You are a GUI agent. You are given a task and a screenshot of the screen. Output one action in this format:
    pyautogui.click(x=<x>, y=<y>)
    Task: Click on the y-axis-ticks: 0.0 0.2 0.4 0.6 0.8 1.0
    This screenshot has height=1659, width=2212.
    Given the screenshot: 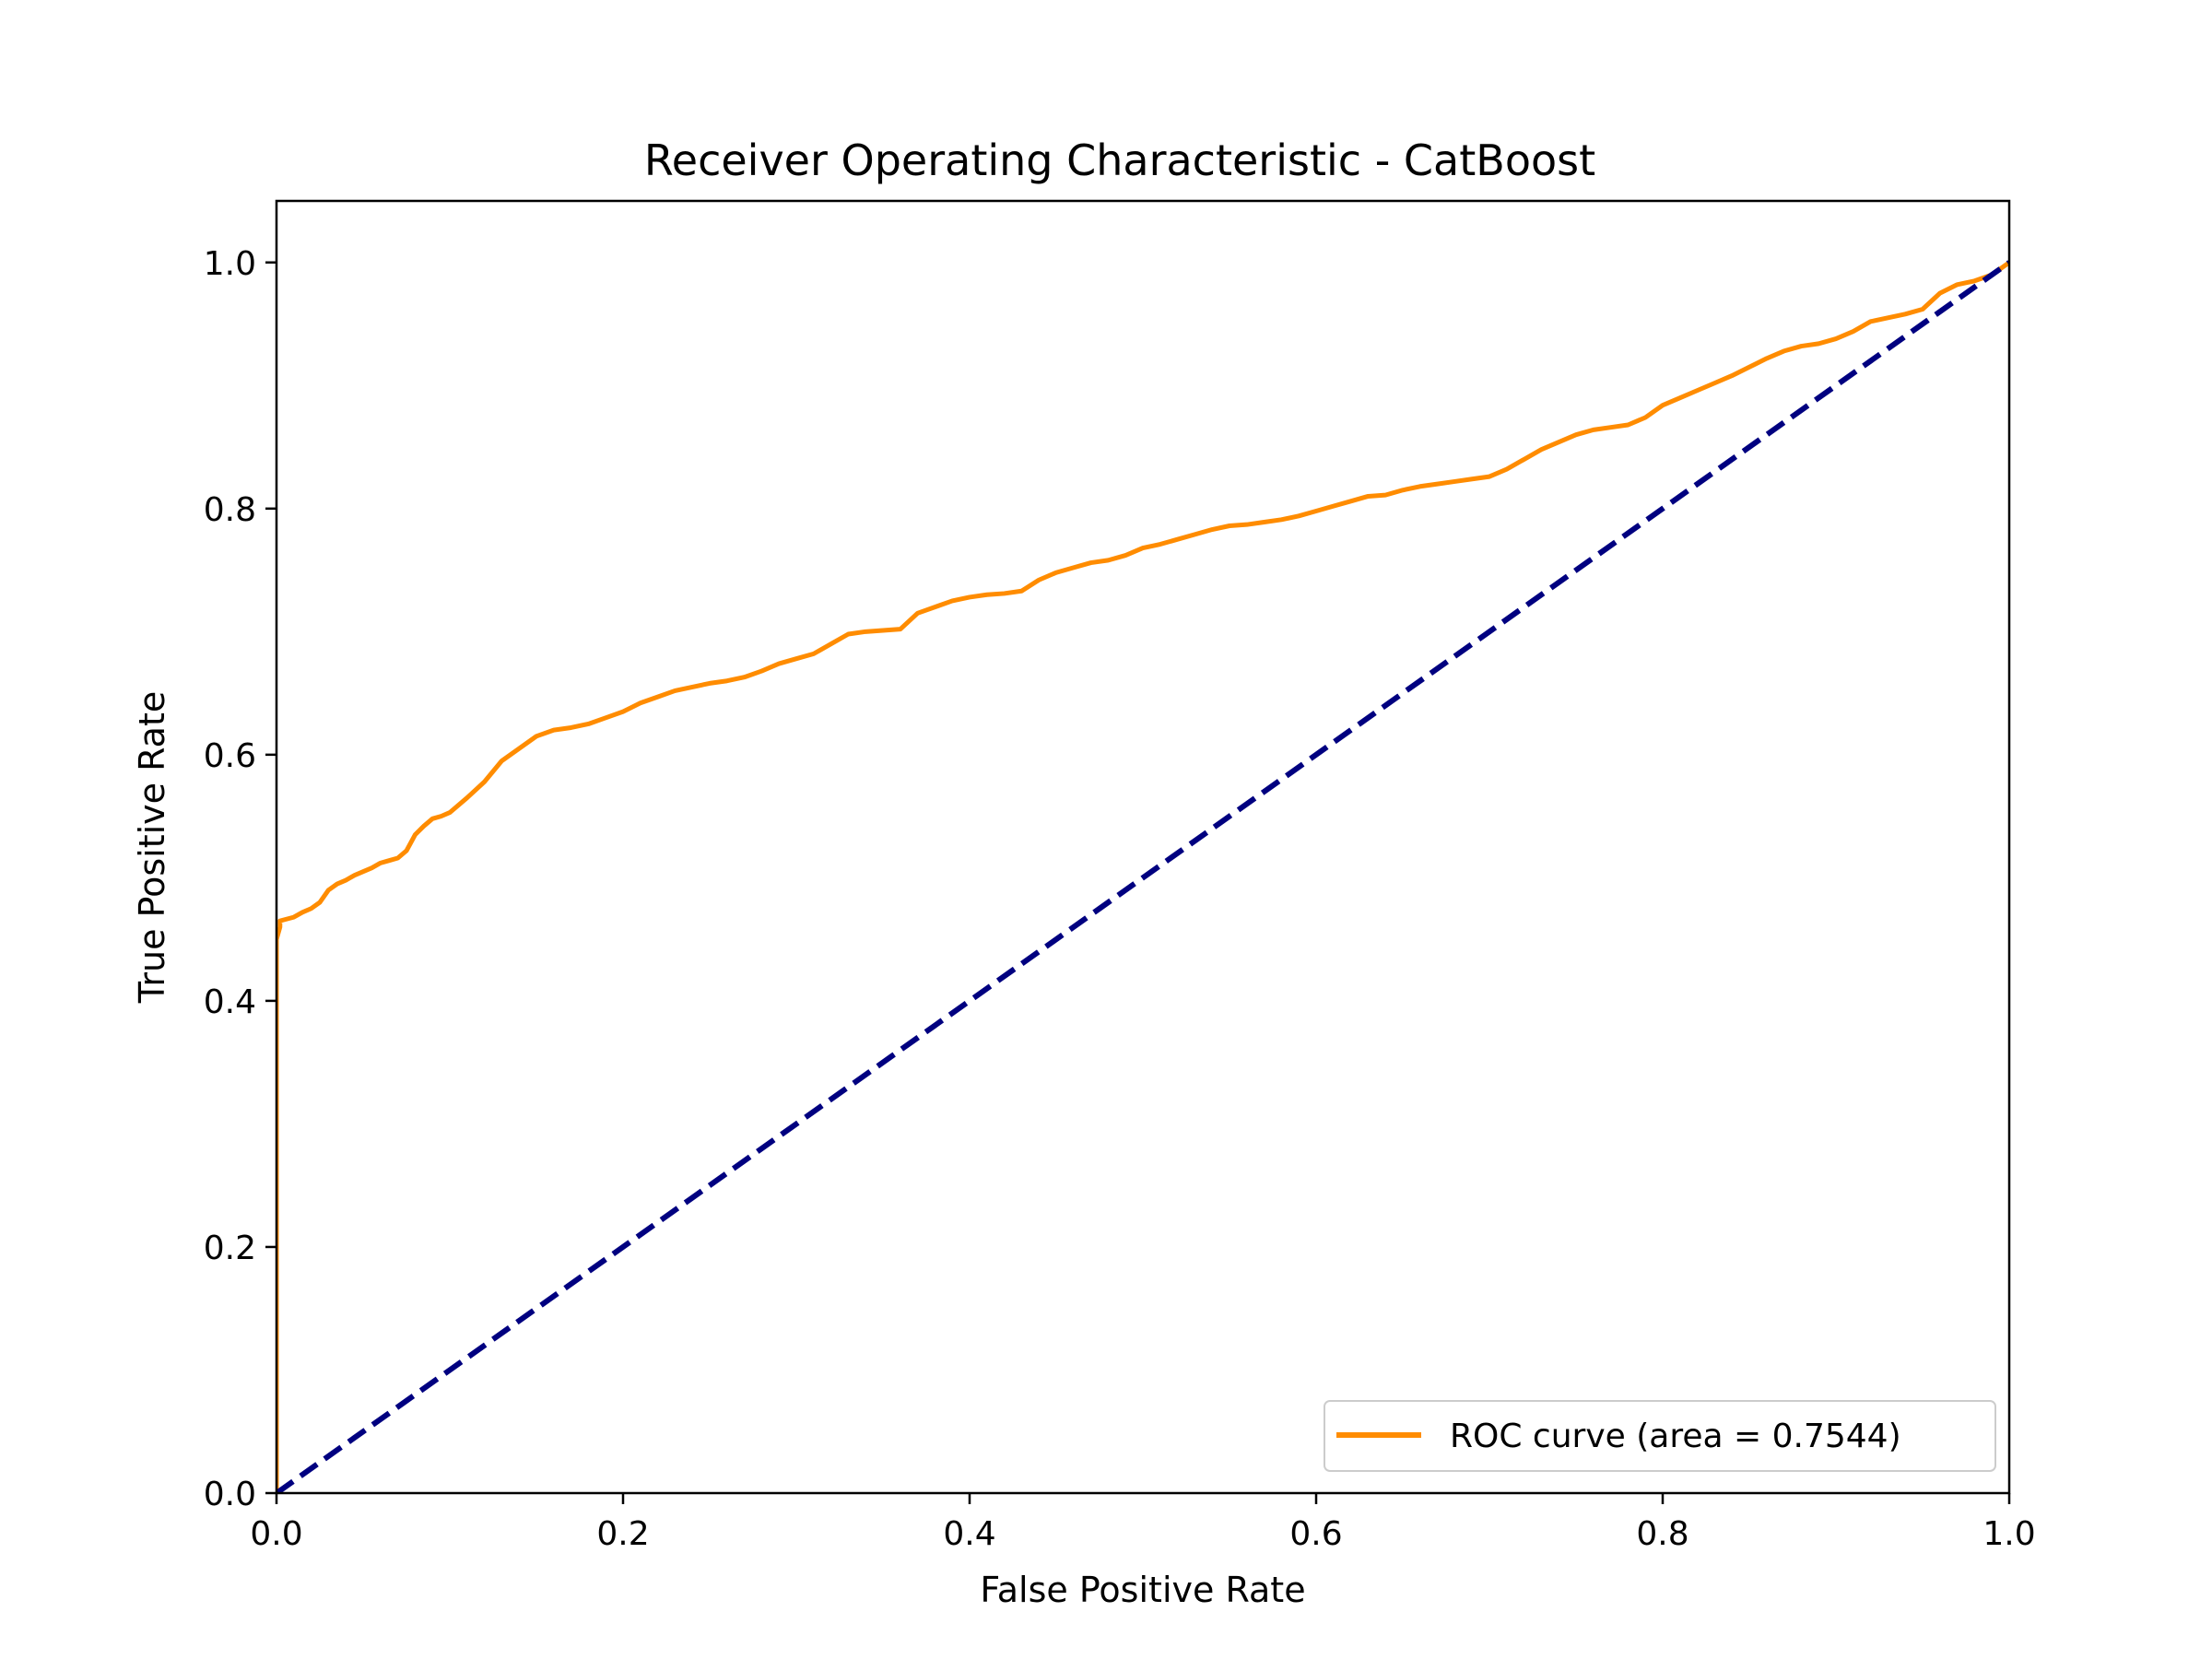 What is the action you would take?
    pyautogui.click(x=240, y=879)
    